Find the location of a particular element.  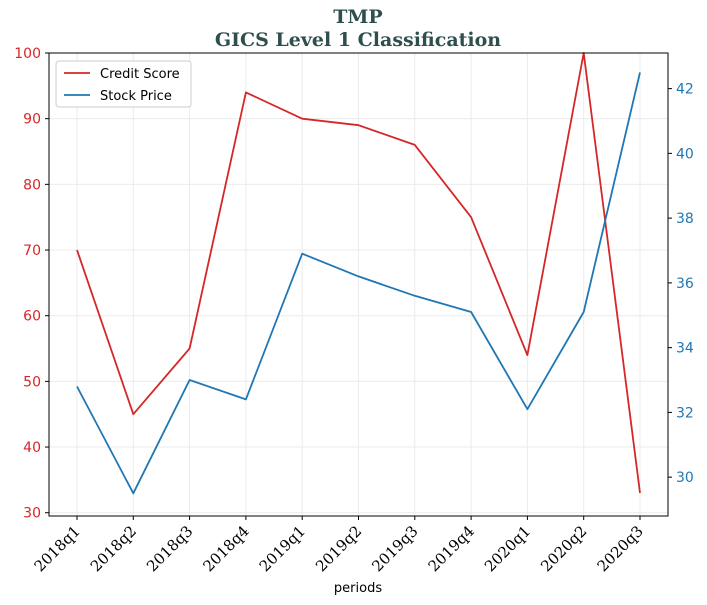

x-tick-label: 2019q3 is located at coordinates (394, 548).